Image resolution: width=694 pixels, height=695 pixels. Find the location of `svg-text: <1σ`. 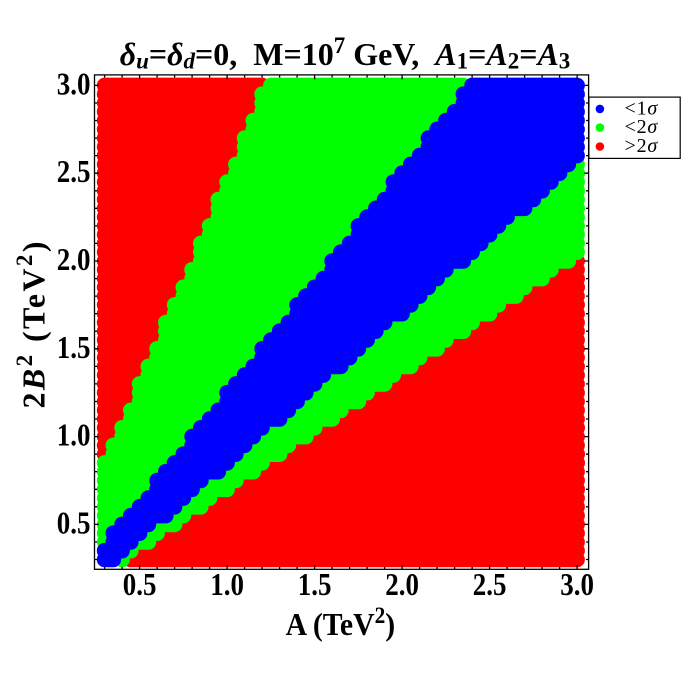

svg-text: <1σ is located at coordinates (642, 108).